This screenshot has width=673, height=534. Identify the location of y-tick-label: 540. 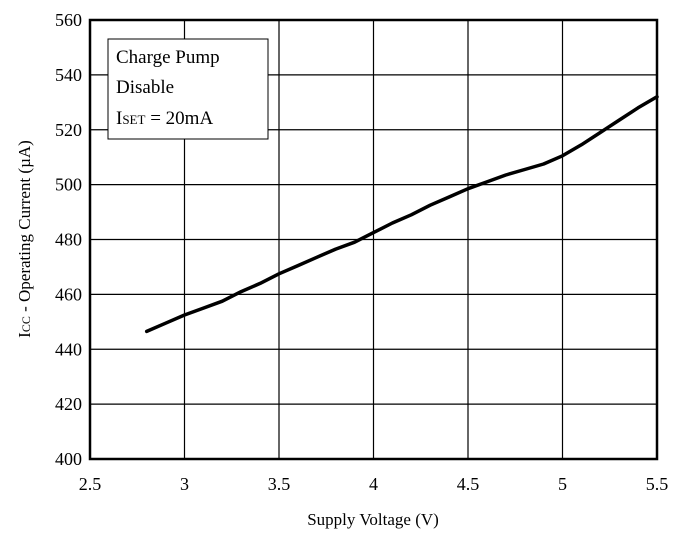
(68, 75).